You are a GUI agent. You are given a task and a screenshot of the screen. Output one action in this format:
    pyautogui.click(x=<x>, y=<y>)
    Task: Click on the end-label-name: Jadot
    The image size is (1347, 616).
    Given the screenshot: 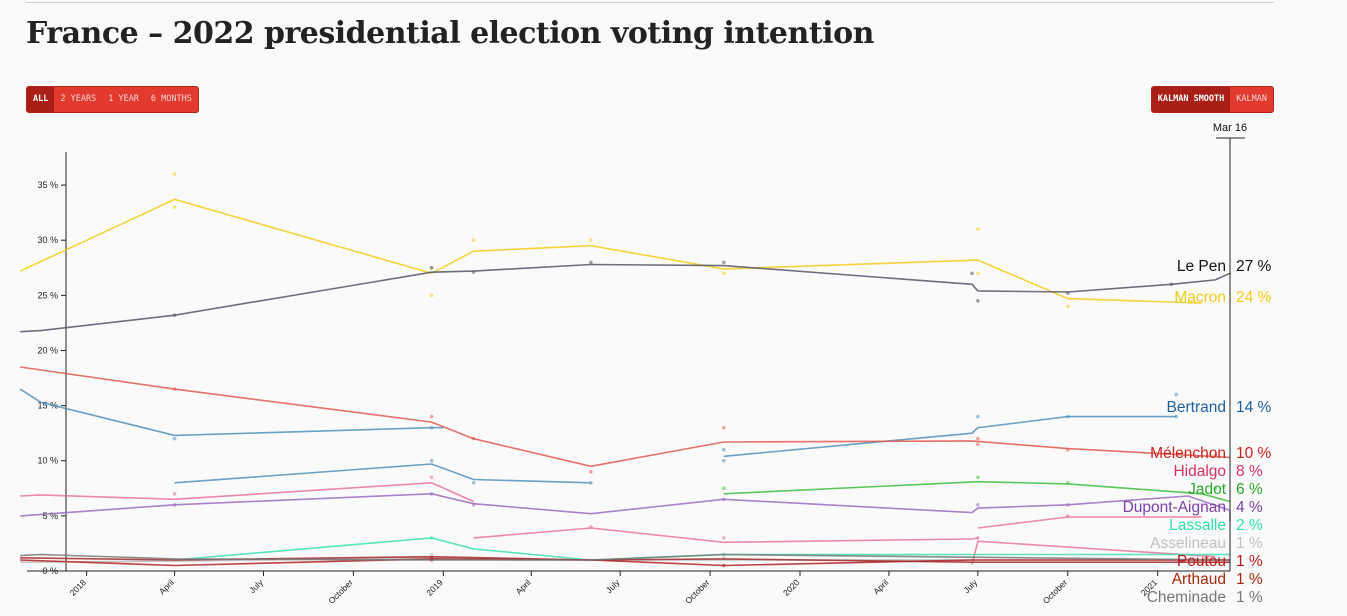 What is the action you would take?
    pyautogui.click(x=1207, y=489)
    